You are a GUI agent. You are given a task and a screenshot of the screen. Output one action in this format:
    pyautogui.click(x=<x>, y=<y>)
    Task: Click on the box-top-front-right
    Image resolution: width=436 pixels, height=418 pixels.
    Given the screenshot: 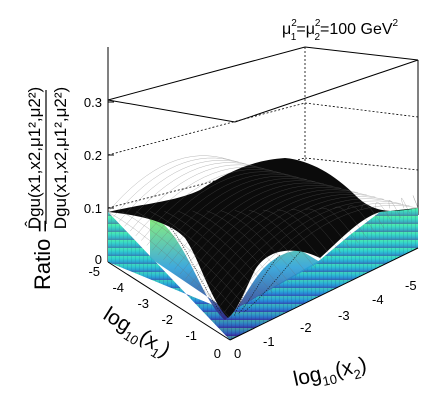 What is the action you would take?
    pyautogui.click(x=326, y=91)
    